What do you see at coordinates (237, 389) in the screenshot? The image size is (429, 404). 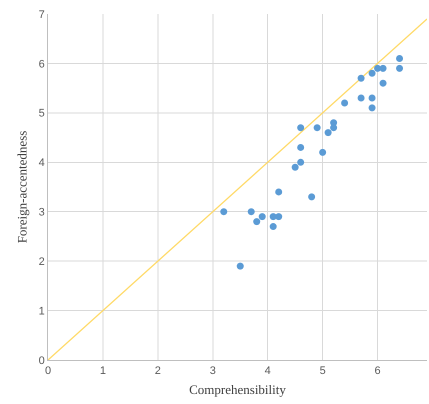 I see `x-axis-title: Comprehensibility` at bounding box center [237, 389].